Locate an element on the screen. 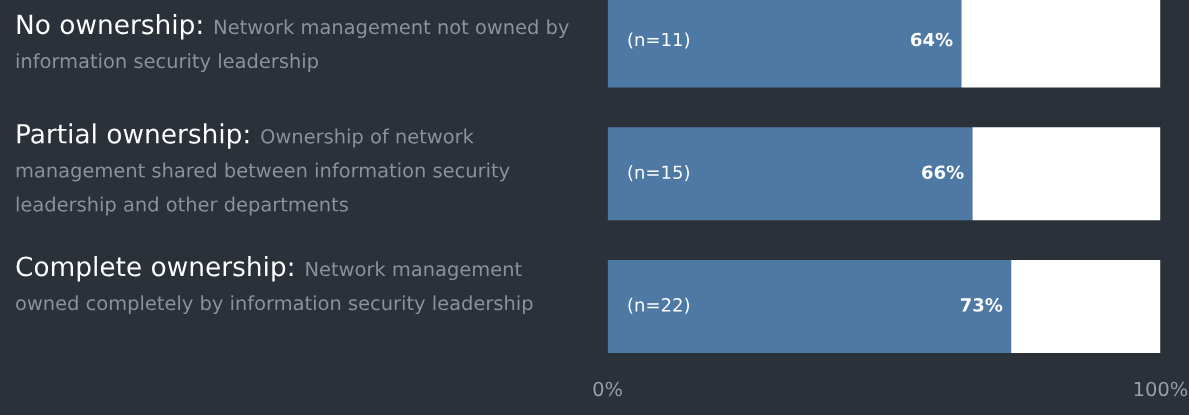  x-tick-label: 0% is located at coordinates (607, 389).